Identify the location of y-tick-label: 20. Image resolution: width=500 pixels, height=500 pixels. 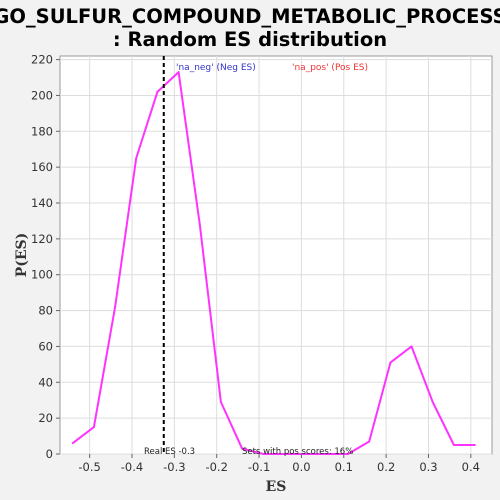
(45, 418).